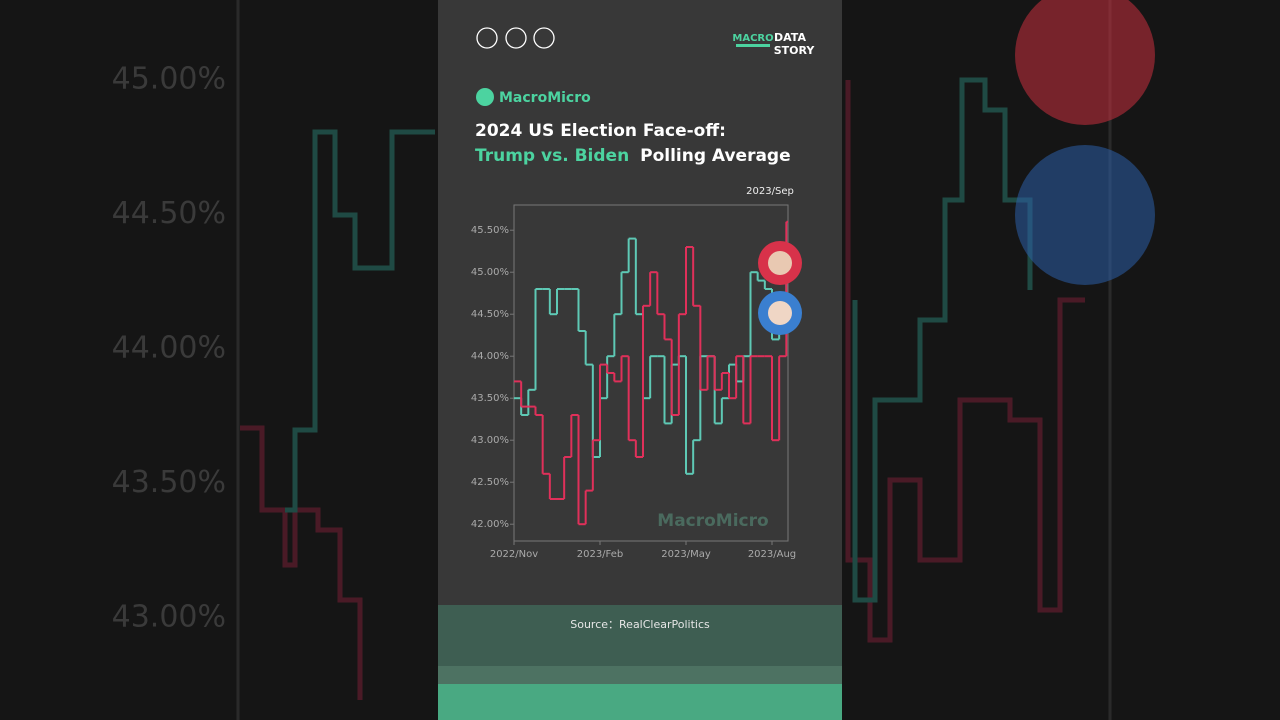 The image size is (1280, 720). I want to click on biden-face, so click(780, 313).